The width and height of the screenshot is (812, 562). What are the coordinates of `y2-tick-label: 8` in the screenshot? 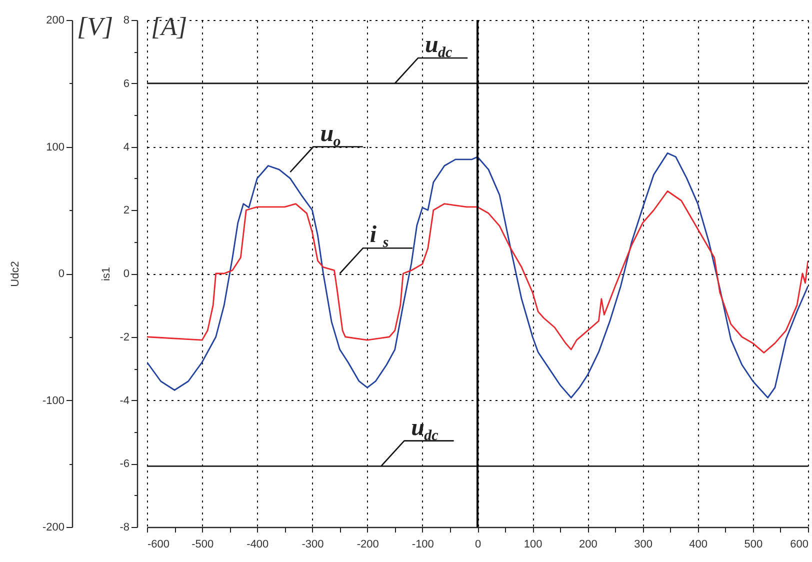 It's located at (126, 20).